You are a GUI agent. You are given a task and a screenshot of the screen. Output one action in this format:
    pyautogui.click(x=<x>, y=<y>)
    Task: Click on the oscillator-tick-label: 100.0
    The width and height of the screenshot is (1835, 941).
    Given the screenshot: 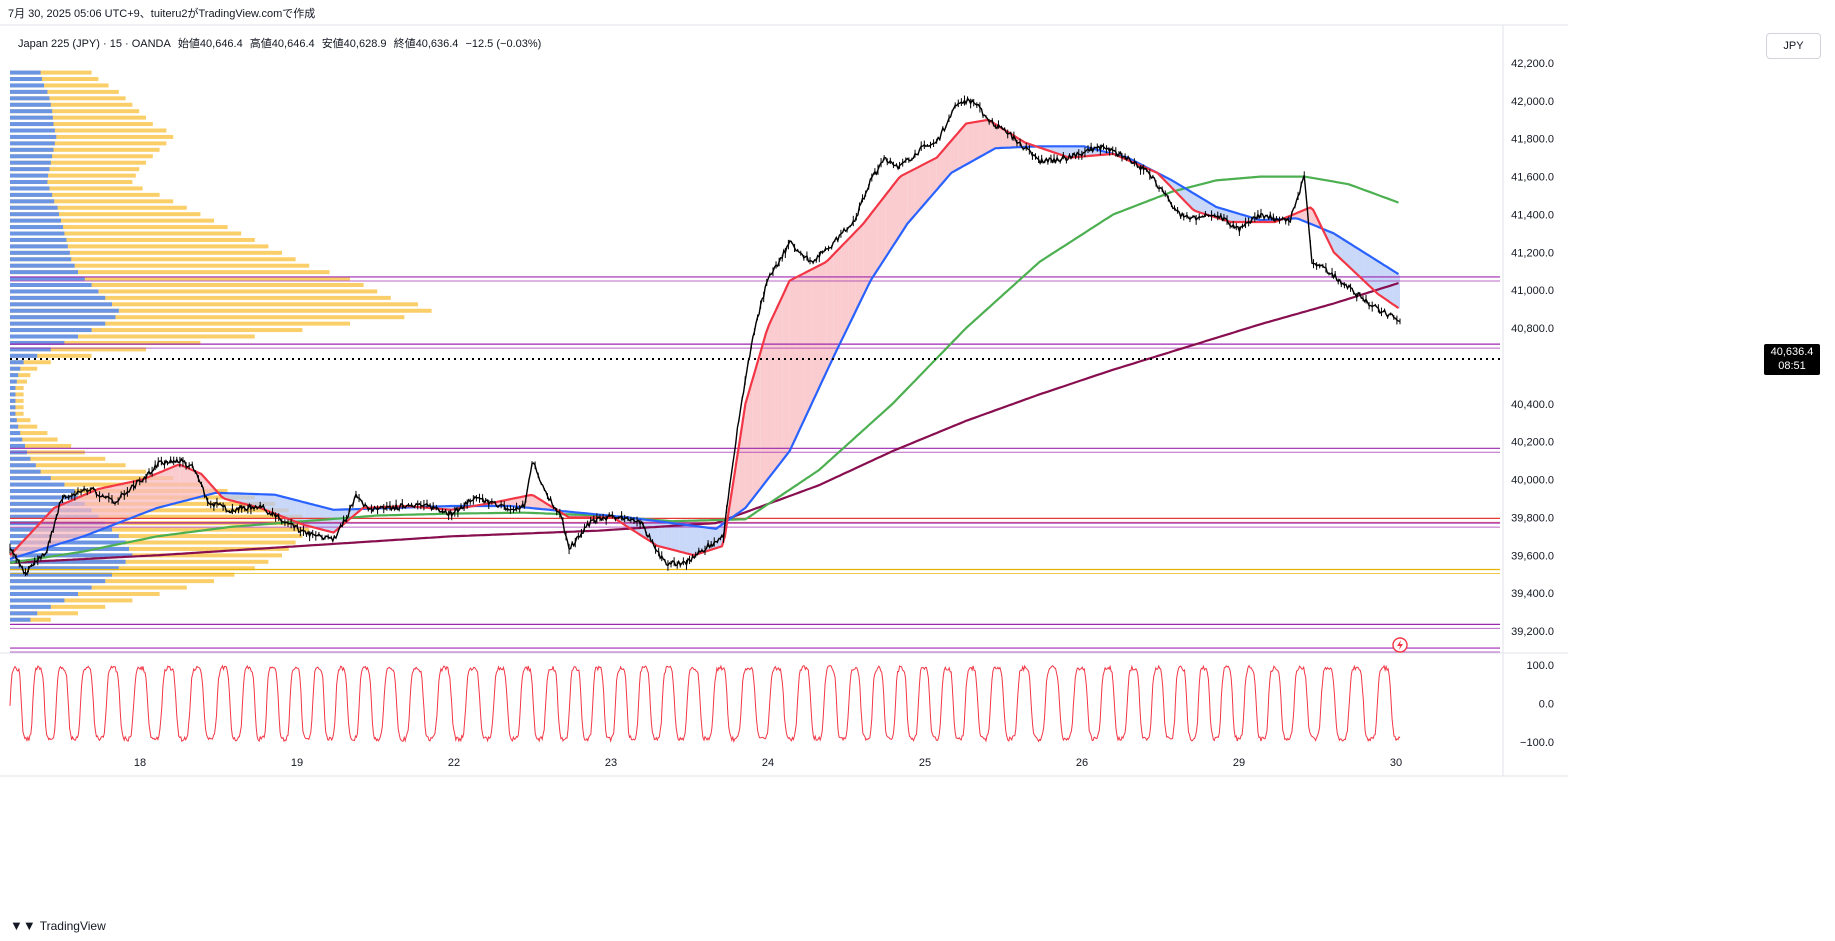 What is the action you would take?
    pyautogui.click(x=1540, y=666)
    